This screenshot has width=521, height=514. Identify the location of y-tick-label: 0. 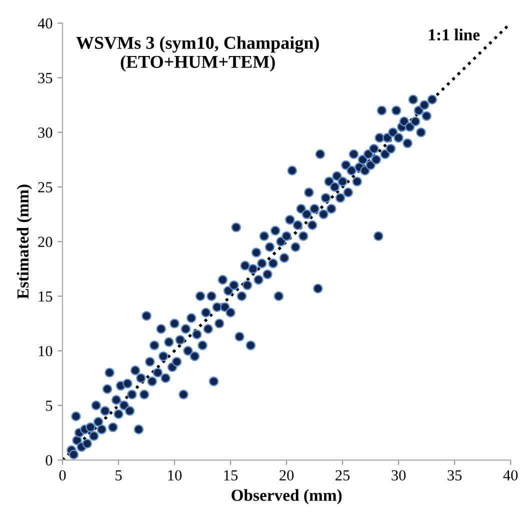
(49, 460).